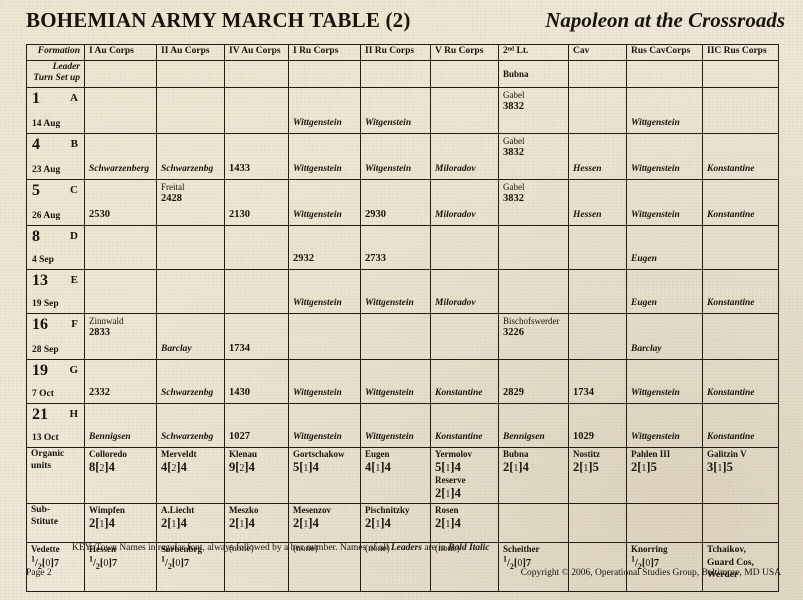 This screenshot has width=803, height=600. Describe the element at coordinates (74, 324) in the screenshot. I see `formation-letter: F` at that location.